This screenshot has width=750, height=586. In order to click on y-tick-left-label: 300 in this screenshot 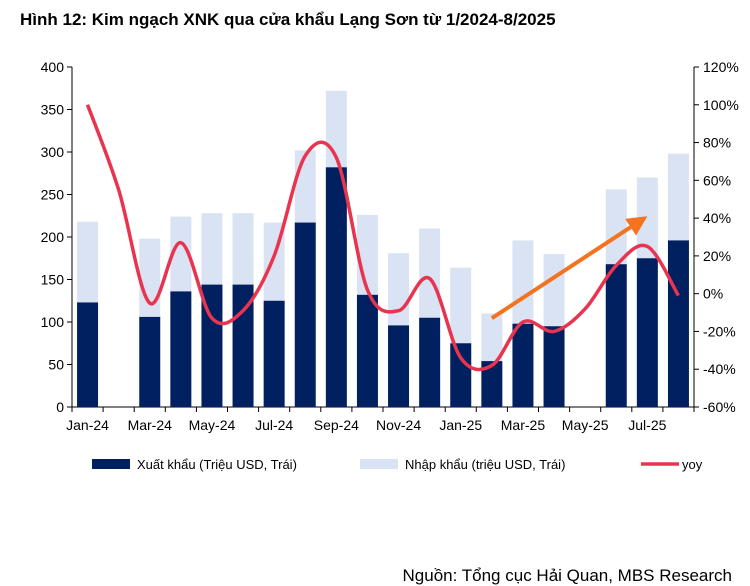, I will do `click(53, 152)`.